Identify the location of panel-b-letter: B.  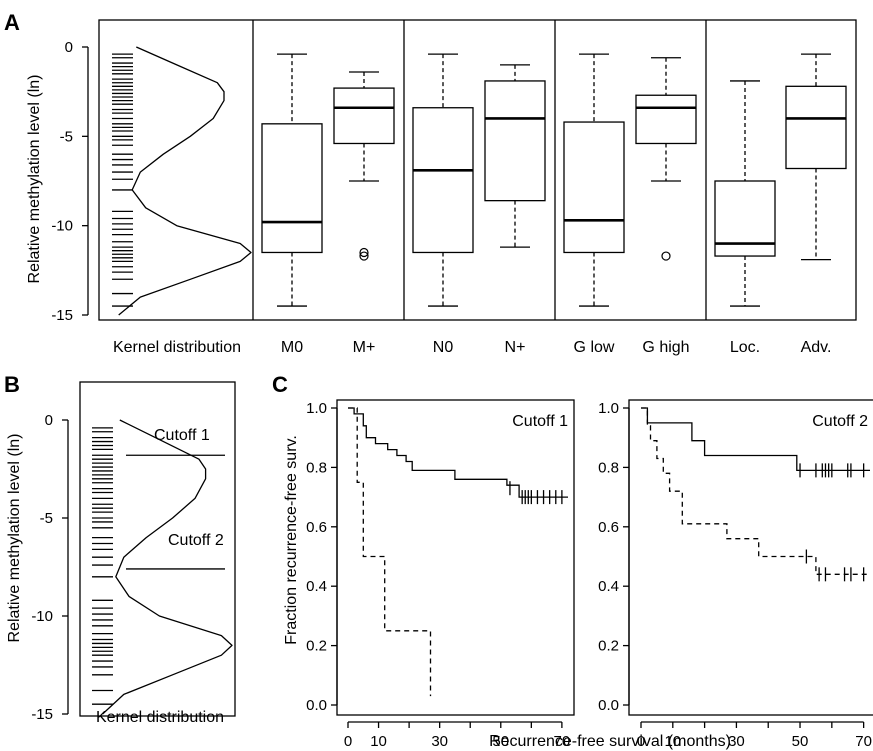
(12, 384).